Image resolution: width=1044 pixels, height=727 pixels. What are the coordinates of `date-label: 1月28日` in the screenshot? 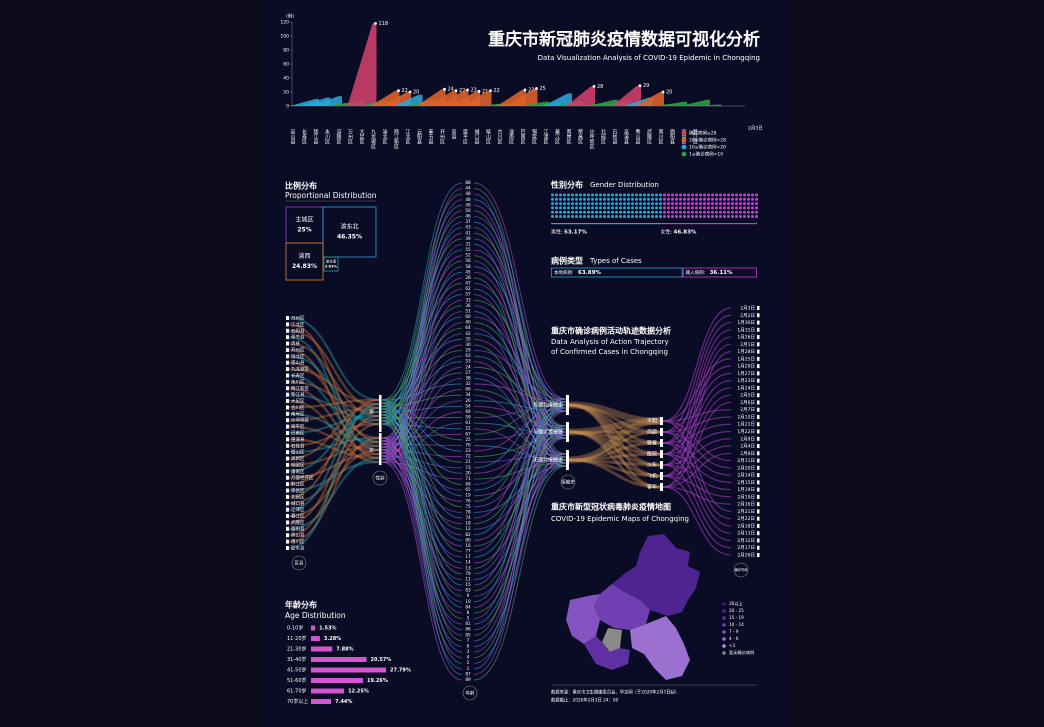 It's located at (746, 352).